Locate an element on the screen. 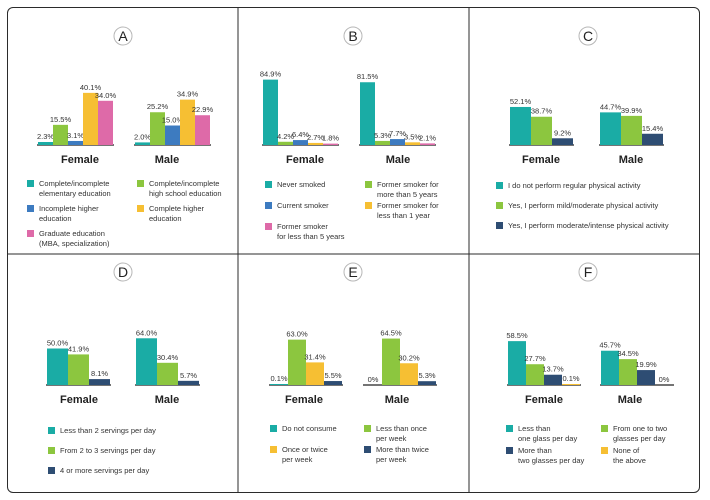  legend-text: one glass per day is located at coordinates (547, 438).